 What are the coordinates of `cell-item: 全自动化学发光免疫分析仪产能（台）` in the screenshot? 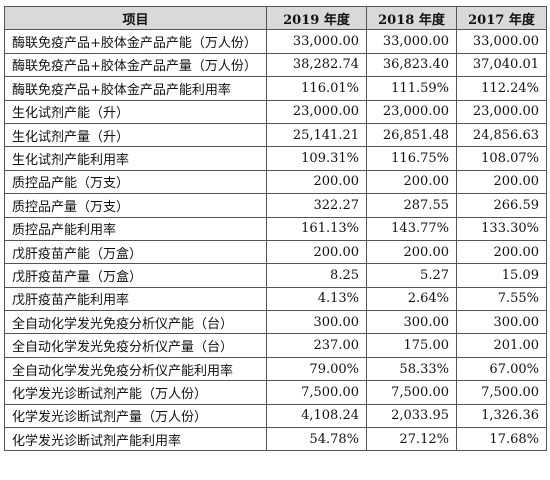 It's located at (135, 322).